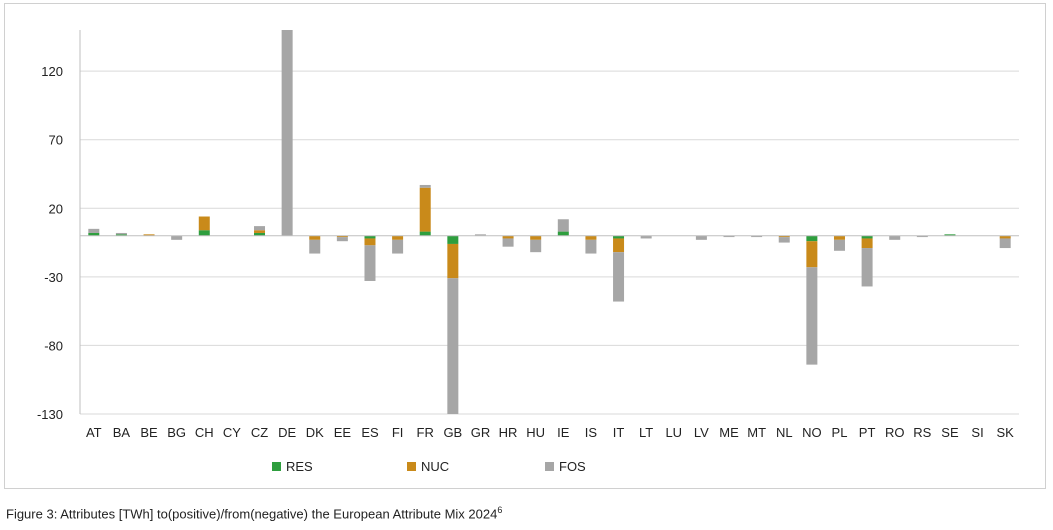 This screenshot has width=1053, height=530. Describe the element at coordinates (950, 432) in the screenshot. I see `x-tick-label: SE` at that location.